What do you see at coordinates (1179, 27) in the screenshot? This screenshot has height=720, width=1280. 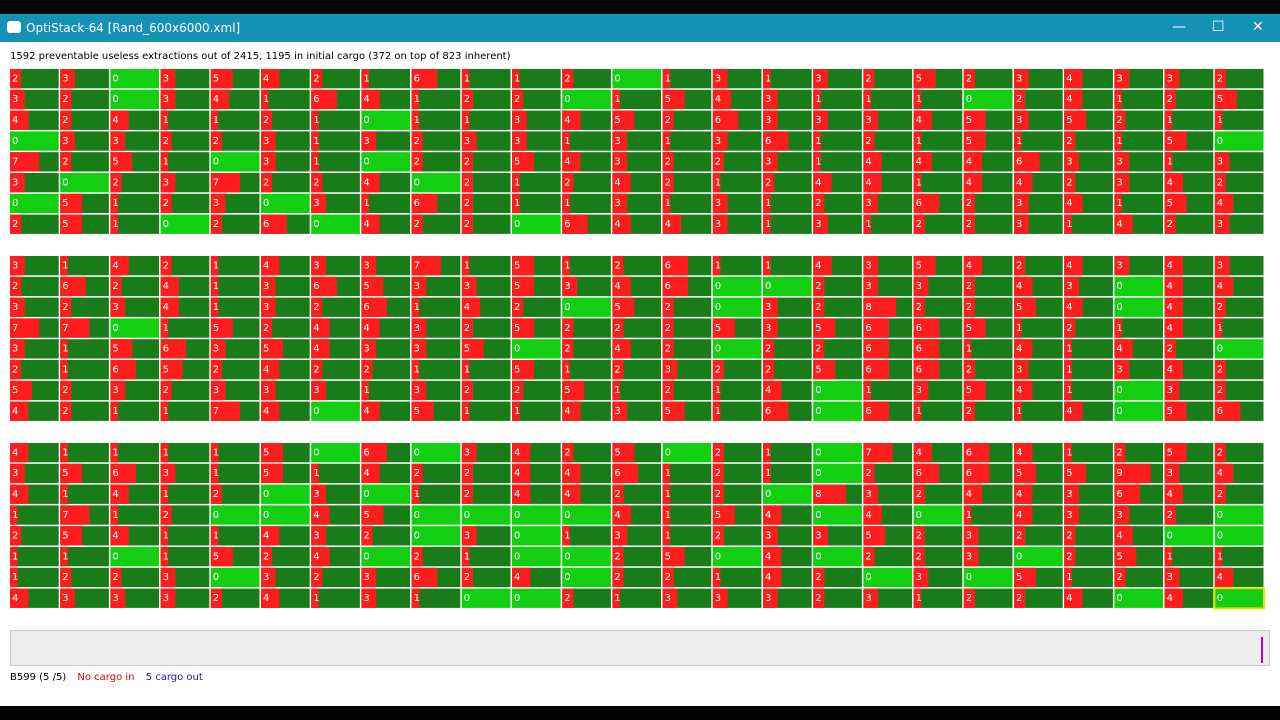 I see `minimize-button: —` at bounding box center [1179, 27].